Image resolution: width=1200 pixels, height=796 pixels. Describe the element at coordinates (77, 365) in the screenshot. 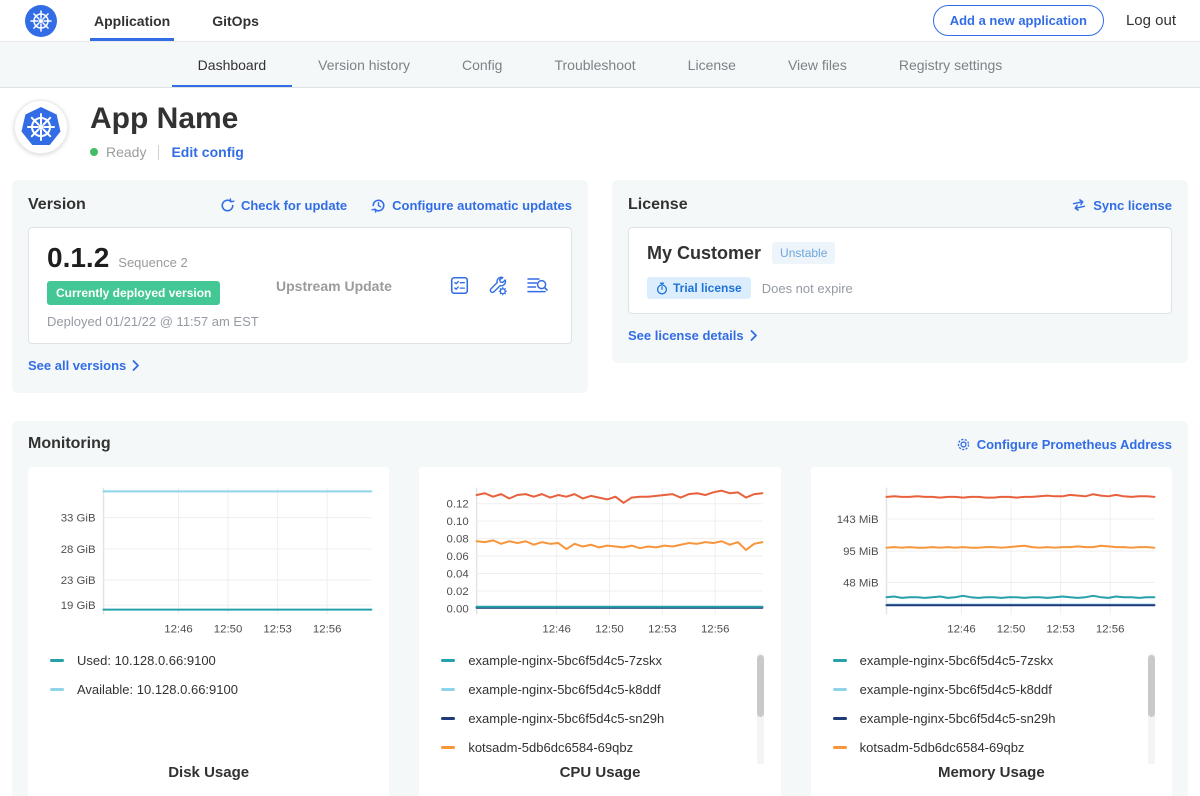

I see `see-all-versions-label: See all versions` at that location.